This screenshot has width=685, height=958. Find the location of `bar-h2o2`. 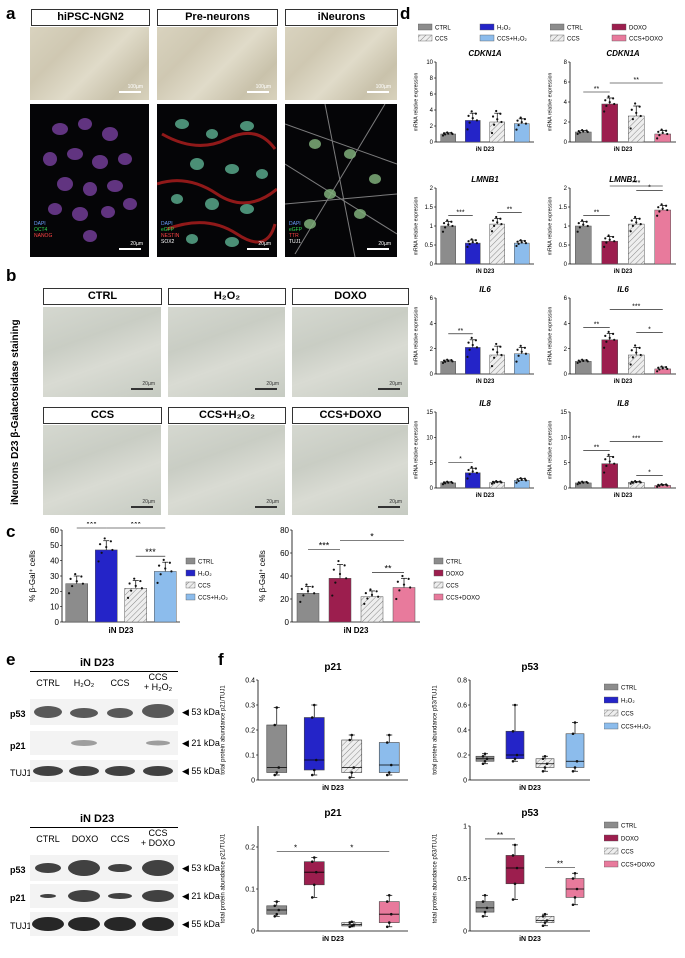

bar-h2o2 is located at coordinates (473, 361).